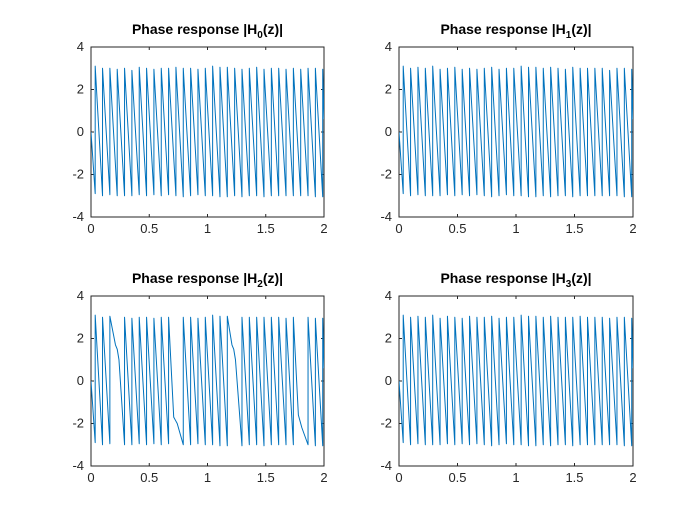 Image resolution: width=700 pixels, height=525 pixels. I want to click on subplot-3: 0 0.5 1 1.5 2 4 2 0 -2 -4 Phase response |H3(z)|, so click(508, 377).